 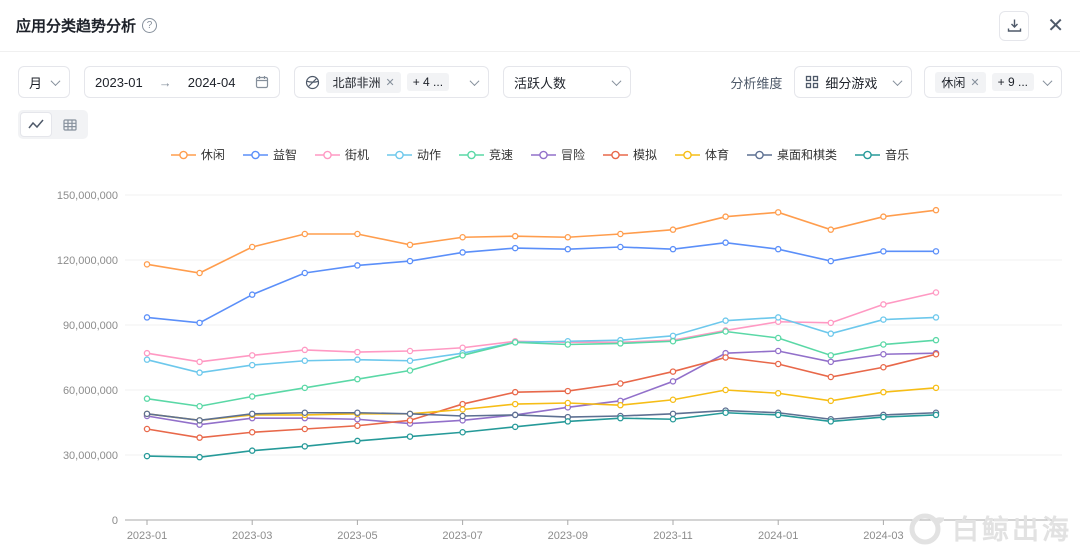 What do you see at coordinates (853, 82) in the screenshot?
I see `dimension-select: 细分游戏` at bounding box center [853, 82].